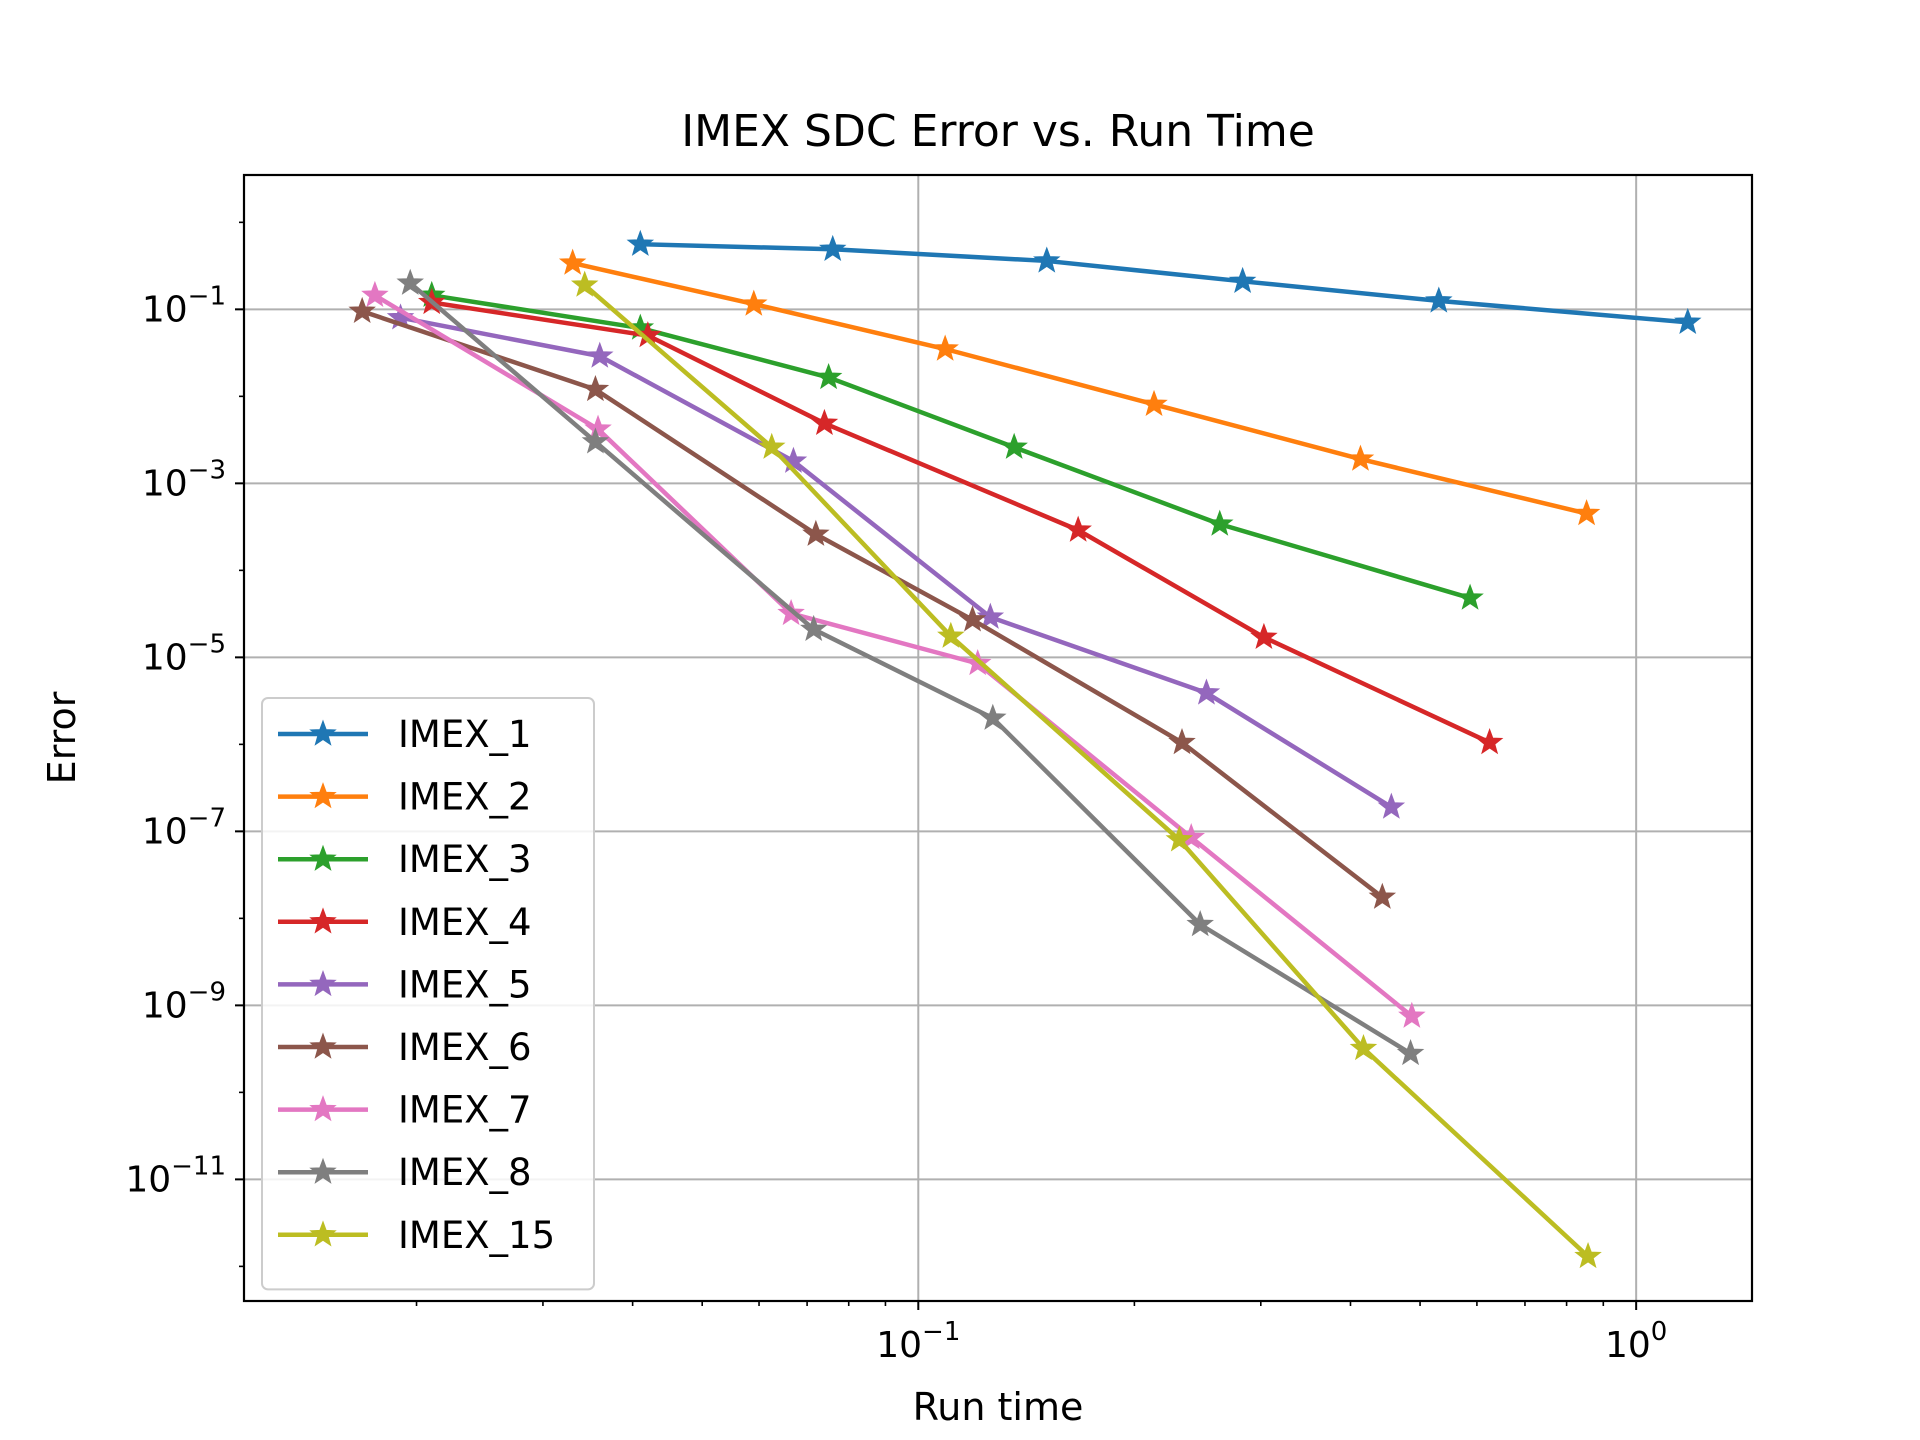 The image size is (1920, 1440). I want to click on y-tick-label: 10⁻¹, so click(184, 305).